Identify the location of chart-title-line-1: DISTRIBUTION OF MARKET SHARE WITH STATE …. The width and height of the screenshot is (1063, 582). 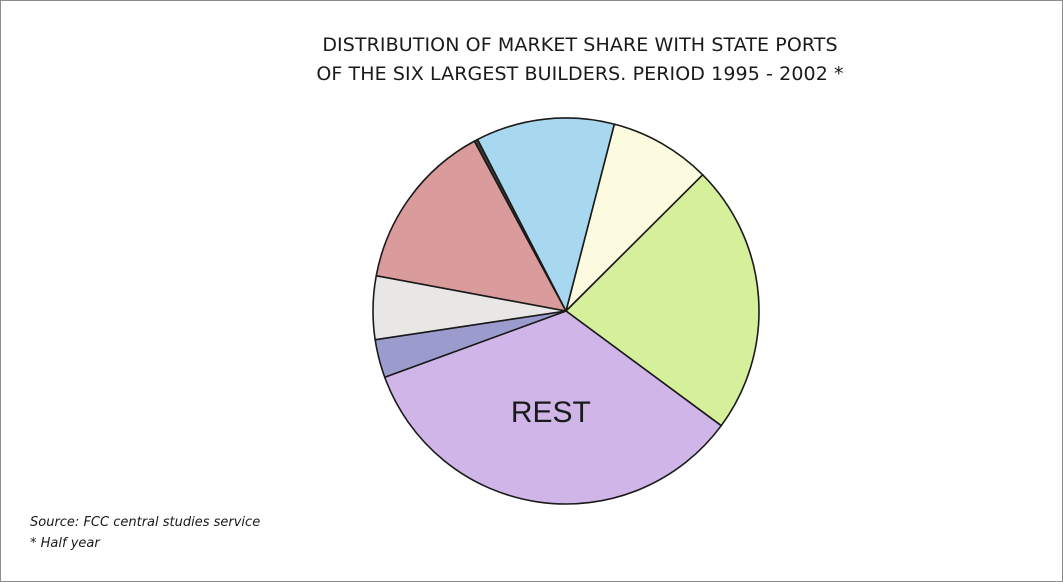
(580, 45).